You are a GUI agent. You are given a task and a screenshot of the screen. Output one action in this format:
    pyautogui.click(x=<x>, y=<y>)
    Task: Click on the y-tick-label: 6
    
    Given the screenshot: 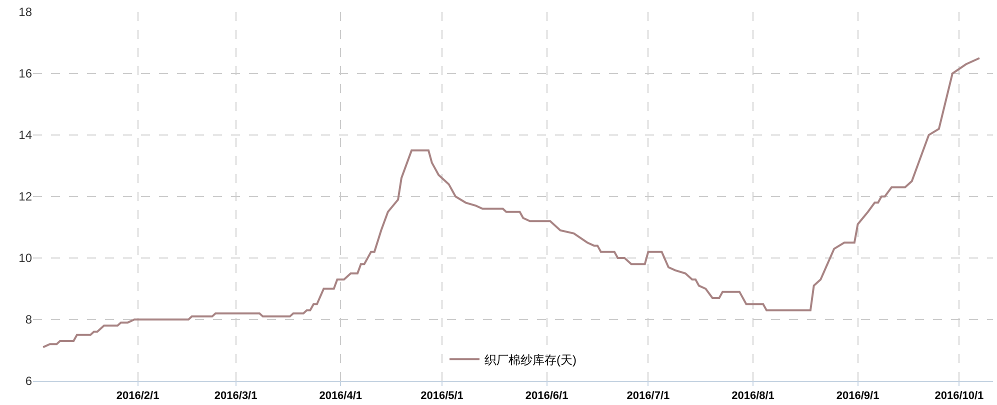 What is the action you would take?
    pyautogui.click(x=28, y=381)
    